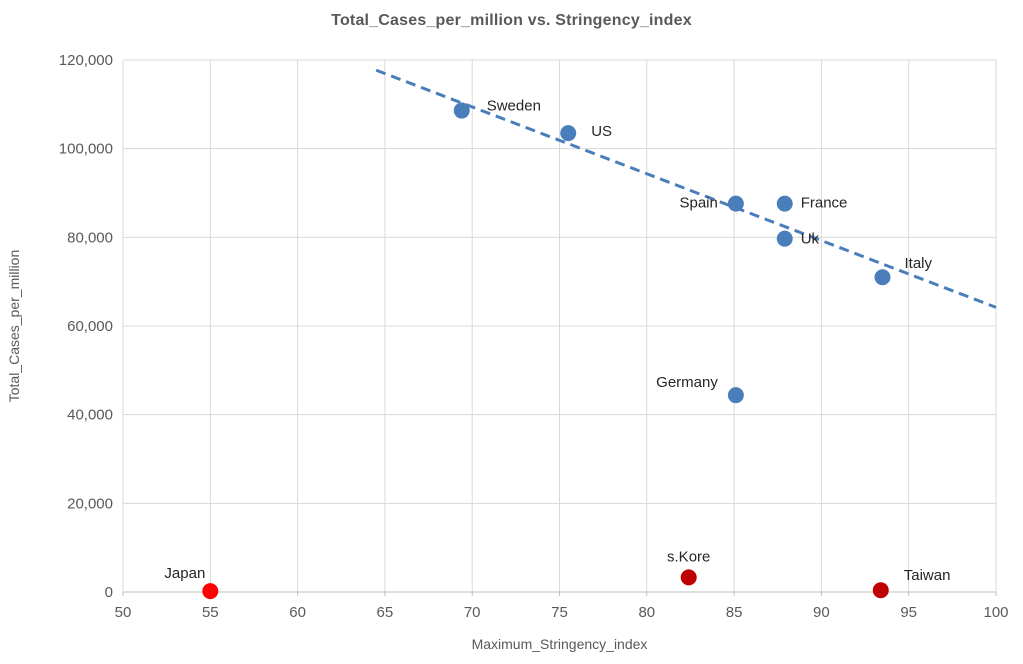 This screenshot has height=664, width=1023. What do you see at coordinates (90, 237) in the screenshot?
I see `y-tick-label: 80,000` at bounding box center [90, 237].